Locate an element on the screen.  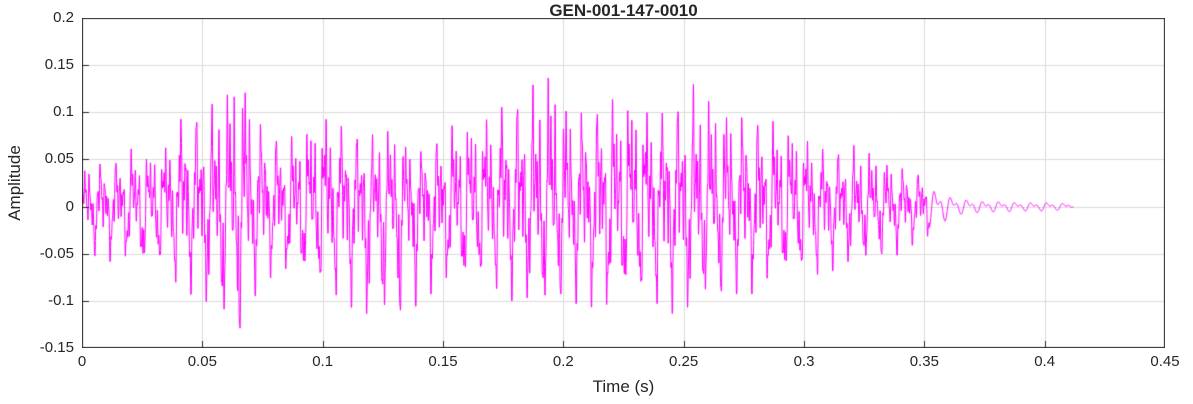
x-tick-label: 0.2 is located at coordinates (563, 361).